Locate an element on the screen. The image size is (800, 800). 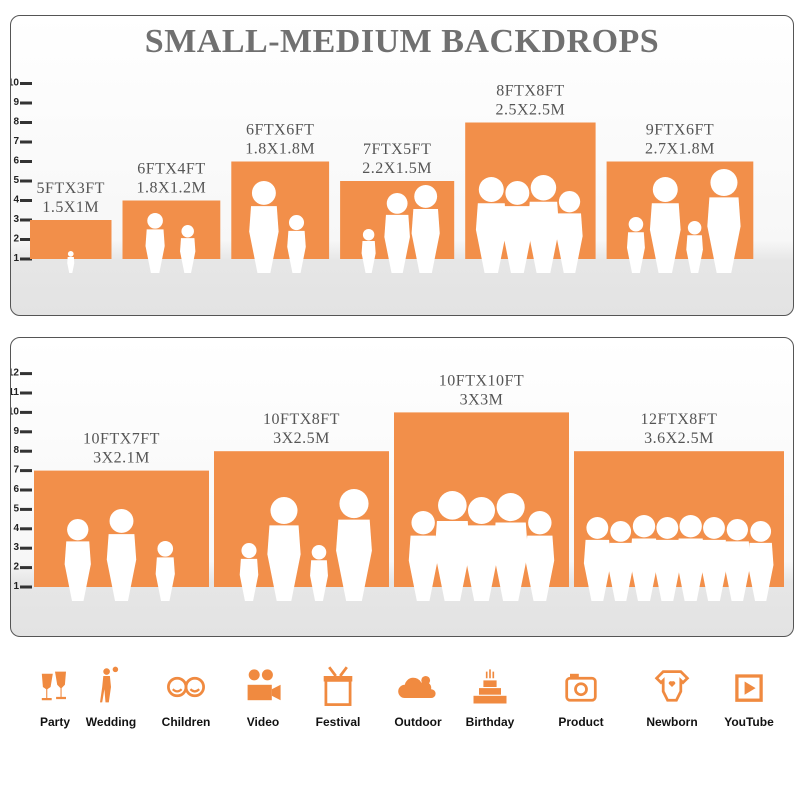
baby-onesie-icon is located at coordinates (672, 686).